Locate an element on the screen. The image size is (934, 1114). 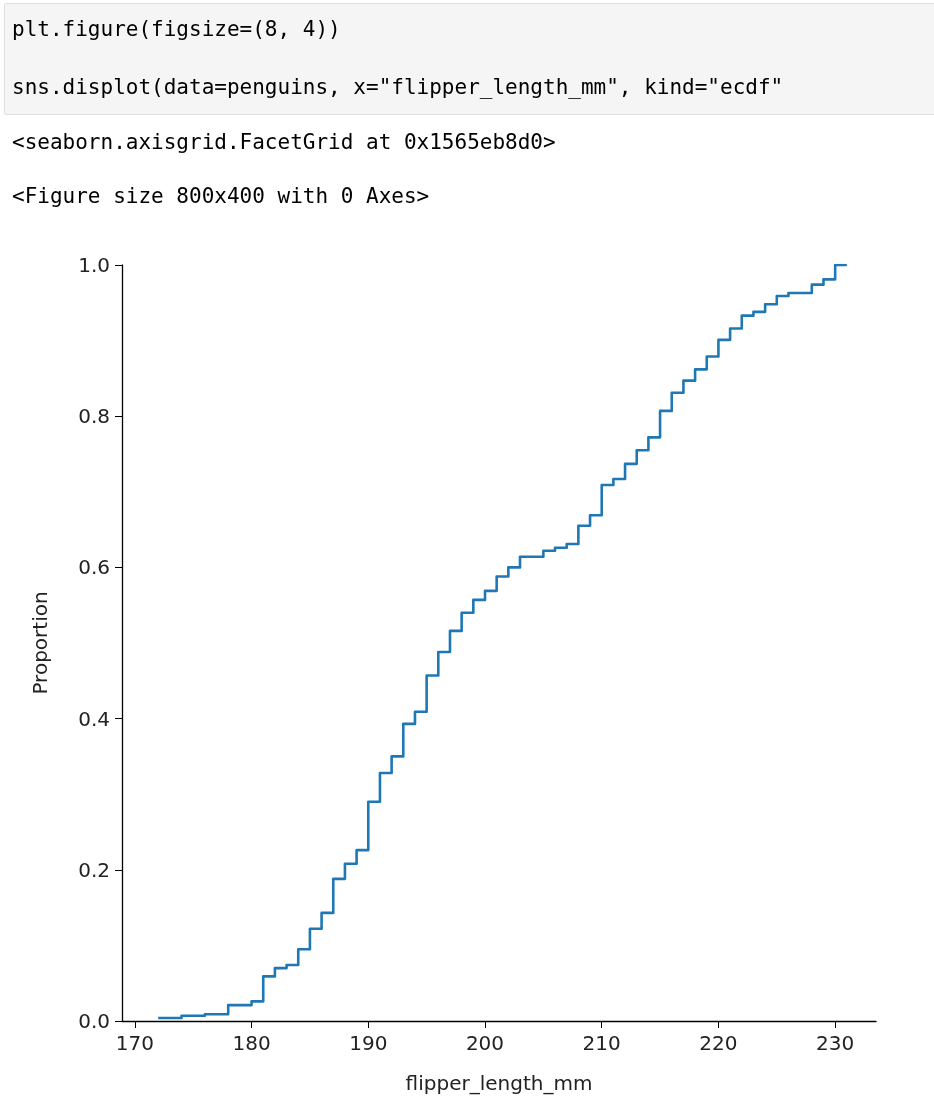
x-tick-label: 230 is located at coordinates (835, 1043).